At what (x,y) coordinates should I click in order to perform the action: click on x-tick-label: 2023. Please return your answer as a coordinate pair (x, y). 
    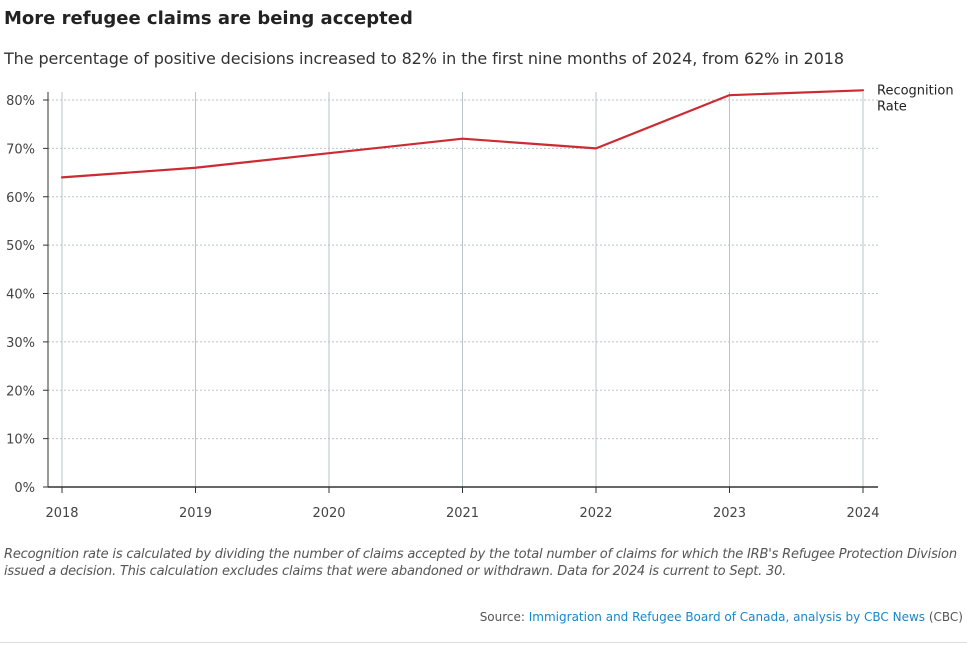
    Looking at the image, I should click on (729, 513).